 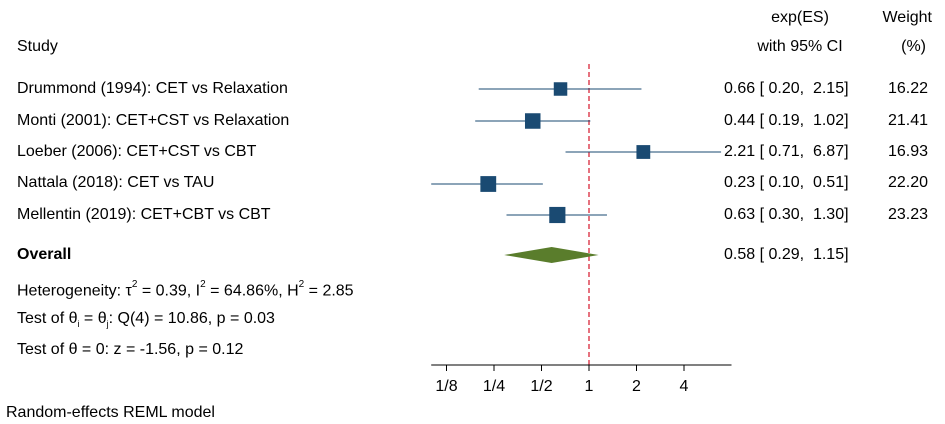 What do you see at coordinates (913, 46) in the screenshot?
I see `weight-column-header-line2: (%)` at bounding box center [913, 46].